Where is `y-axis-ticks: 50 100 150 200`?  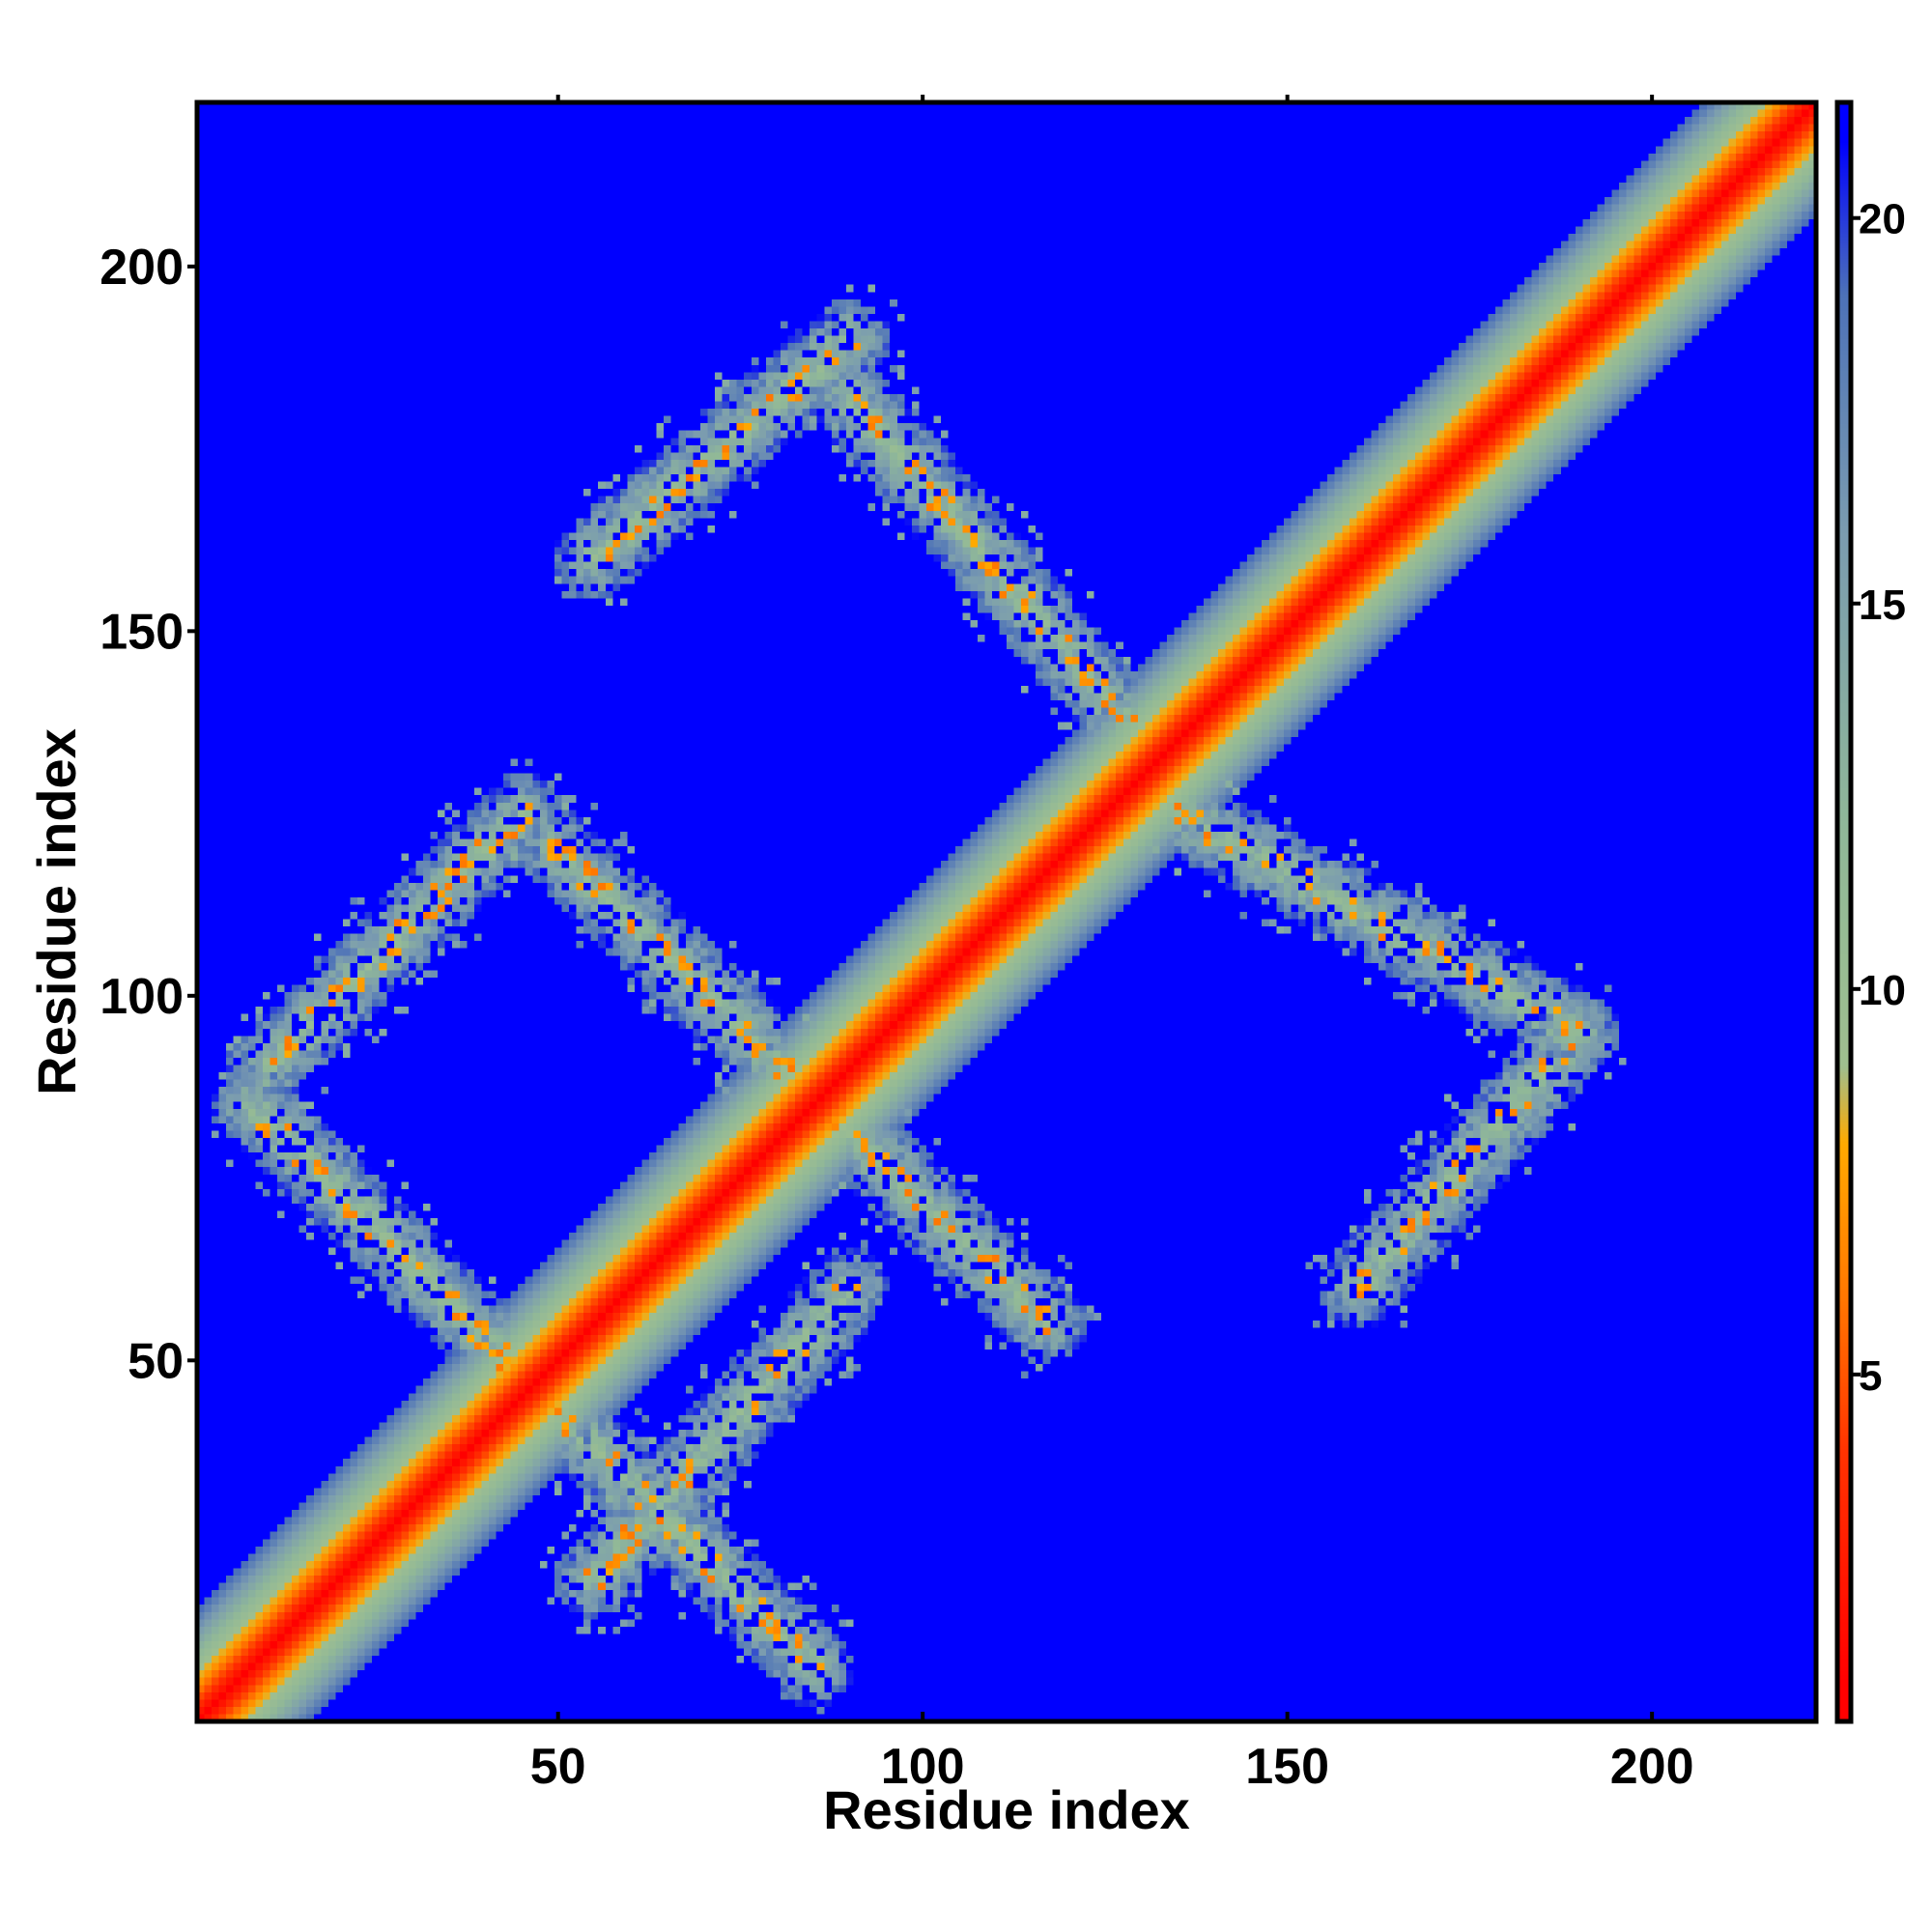
y-axis-ticks: 50 100 150 200 is located at coordinates (148, 814).